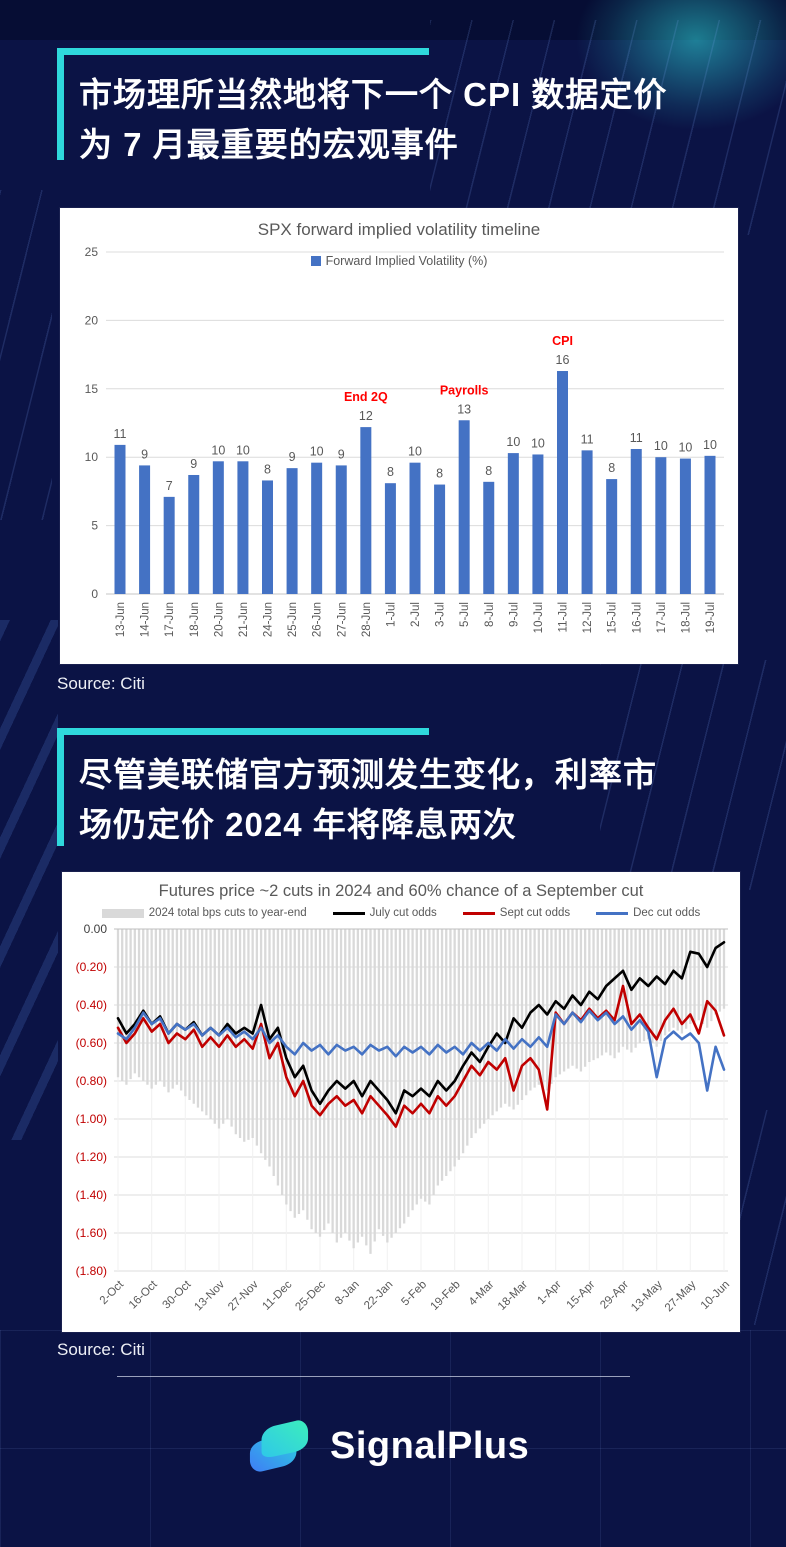 The image size is (786, 1547). What do you see at coordinates (378, 1295) in the screenshot?
I see `svg-text: 22-Jan` at bounding box center [378, 1295].